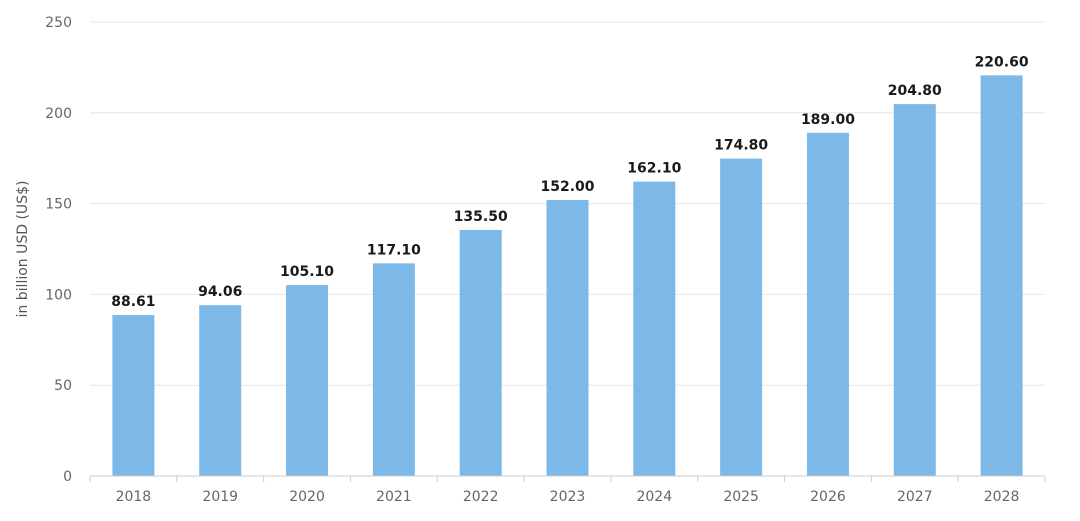  Describe the element at coordinates (67, 477) in the screenshot. I see `y-tick-label: 0` at that location.